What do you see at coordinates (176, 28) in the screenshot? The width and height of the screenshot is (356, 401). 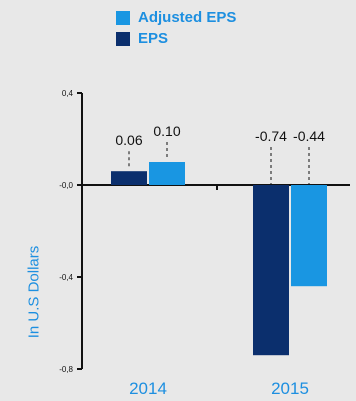 I see `legend: Adjusted EPS EPS` at bounding box center [176, 28].